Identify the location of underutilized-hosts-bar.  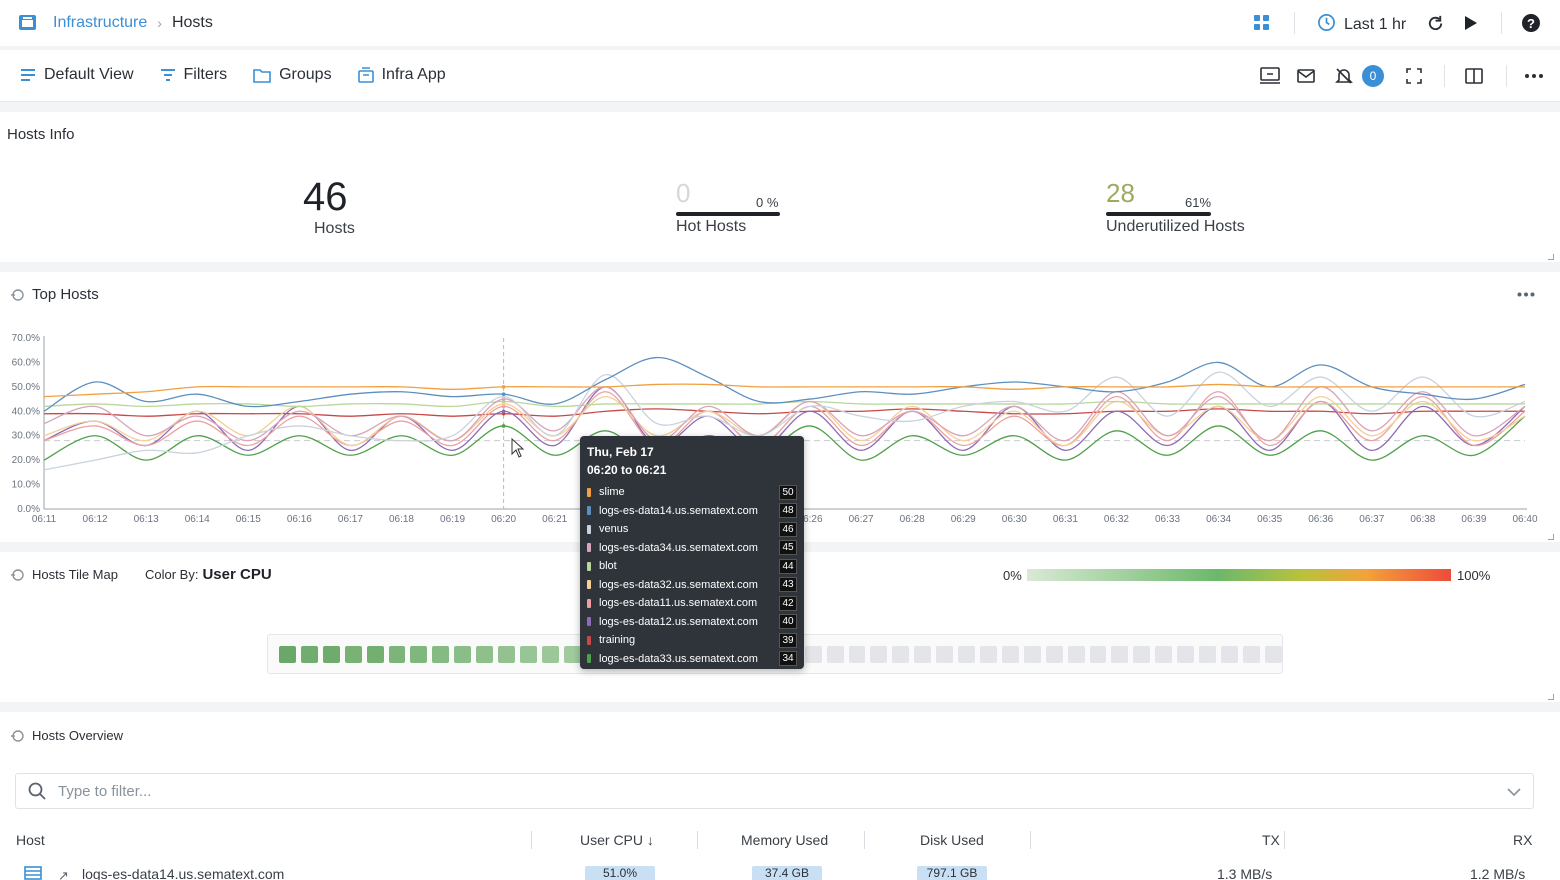
(1158, 214).